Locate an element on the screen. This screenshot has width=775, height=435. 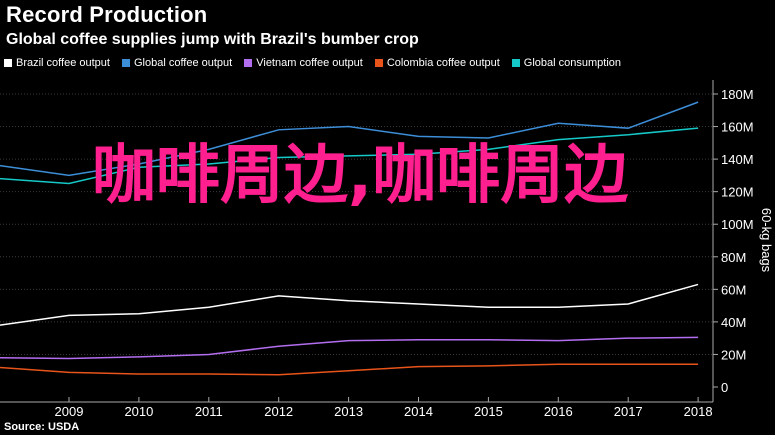
y-axis-title: 60-kg bags is located at coordinates (766, 240).